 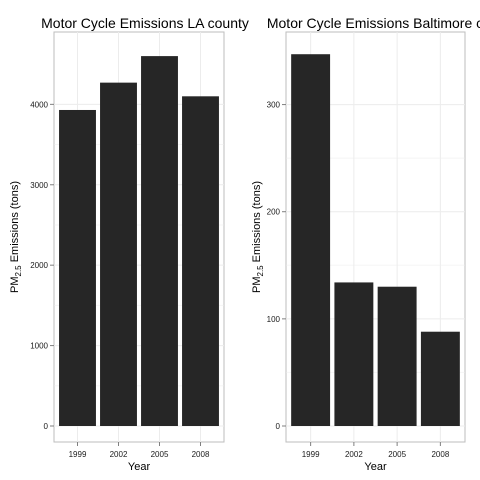 I want to click on y-tick-label: 100, so click(x=274, y=319).